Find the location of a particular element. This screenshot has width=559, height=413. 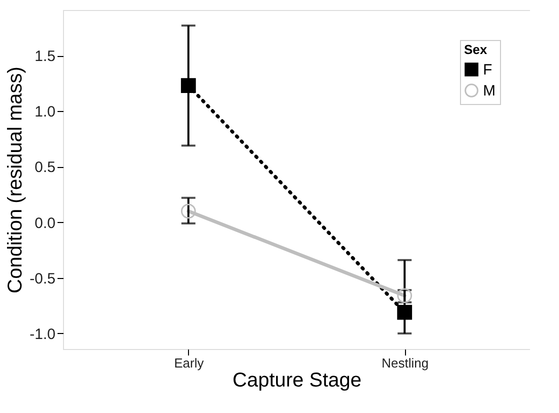

x-tick-label: Early is located at coordinates (189, 363).